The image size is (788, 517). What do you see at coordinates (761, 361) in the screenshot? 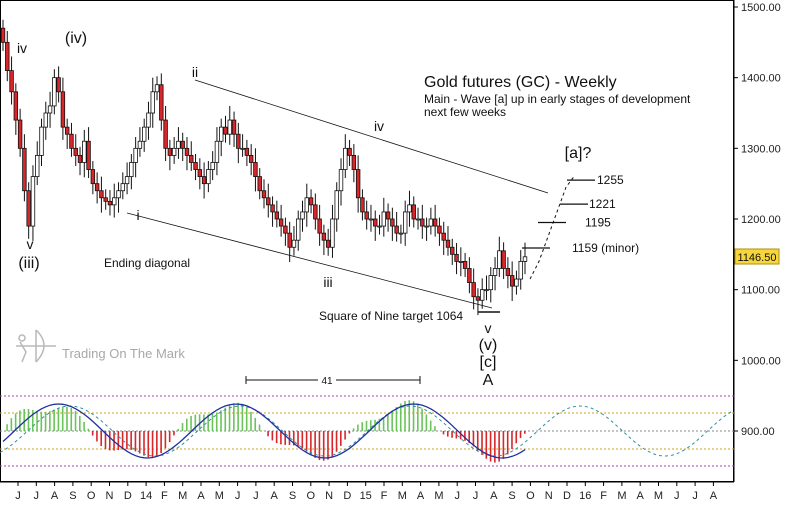
I see `y-tick-label: 1000.00` at bounding box center [761, 361].